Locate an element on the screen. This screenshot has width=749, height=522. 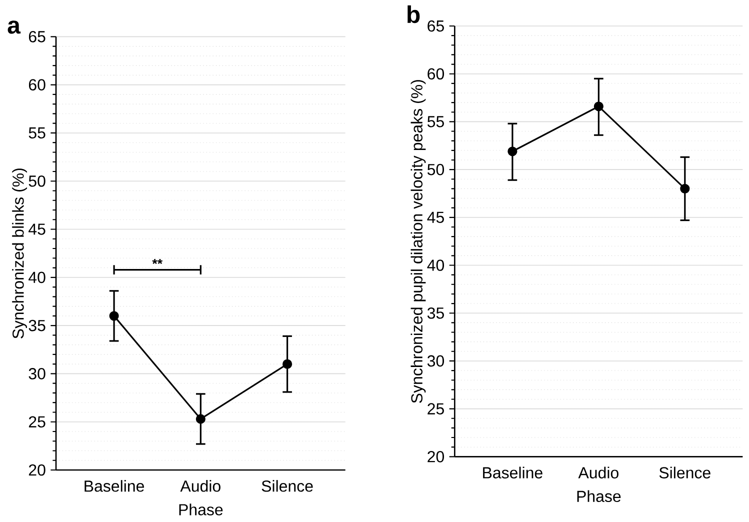
y-axis-title: Synchronized blinks (%) is located at coordinates (20, 253).